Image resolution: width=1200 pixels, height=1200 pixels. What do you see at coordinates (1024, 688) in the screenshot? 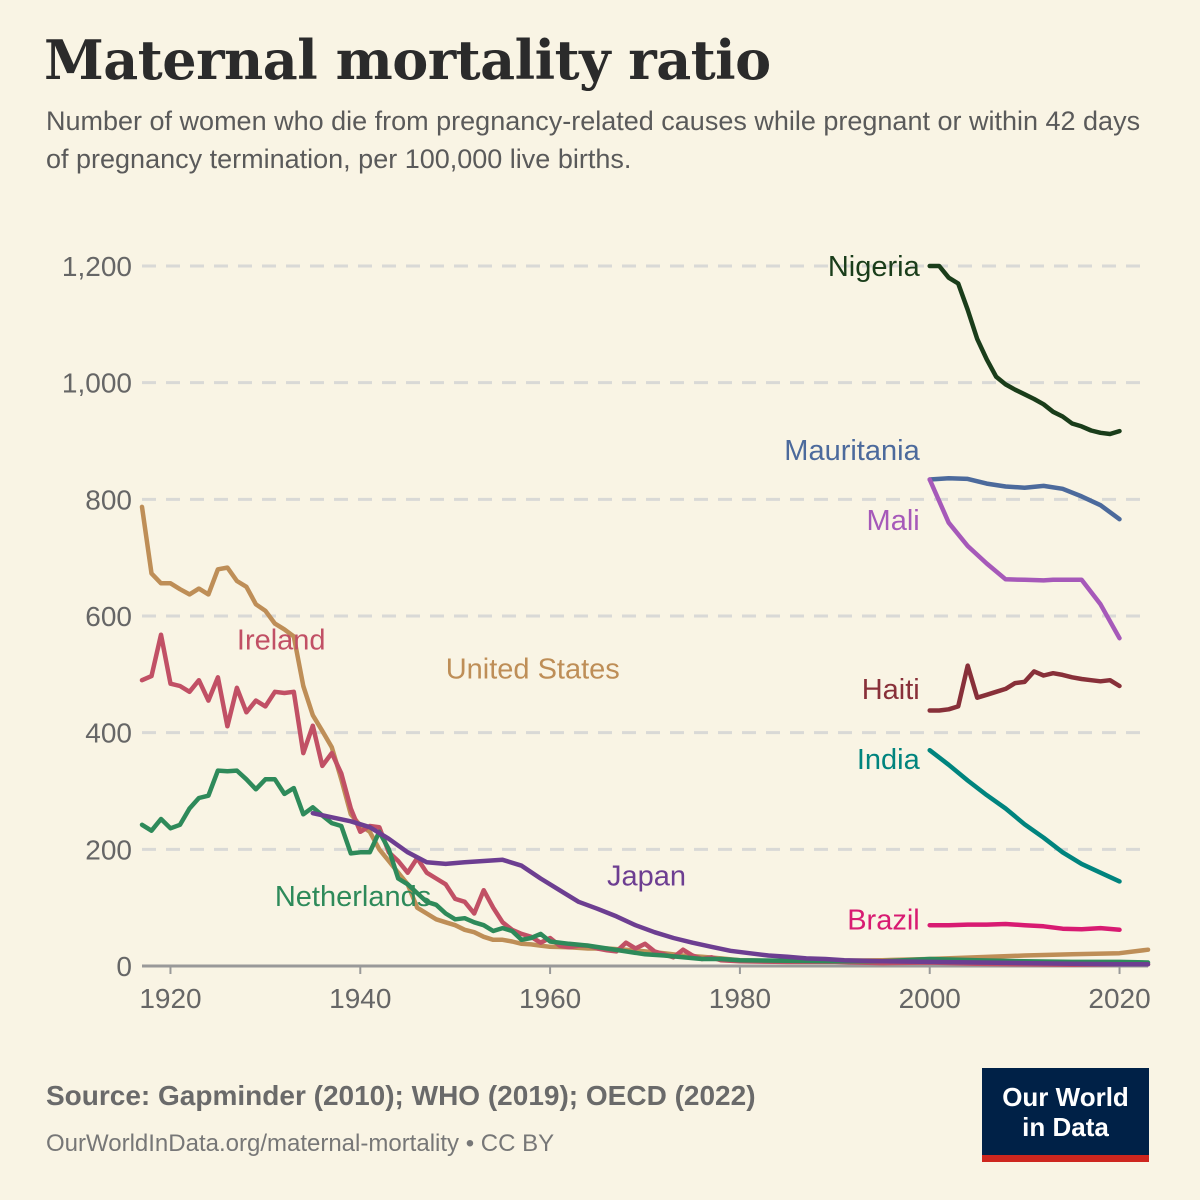
I see `series-line-haiti` at bounding box center [1024, 688].